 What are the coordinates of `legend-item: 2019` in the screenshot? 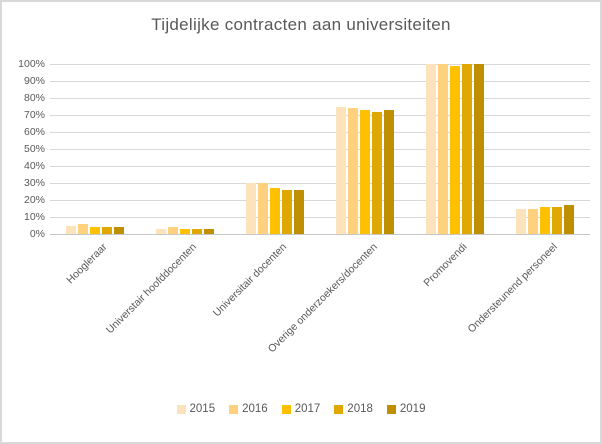 It's located at (406, 409).